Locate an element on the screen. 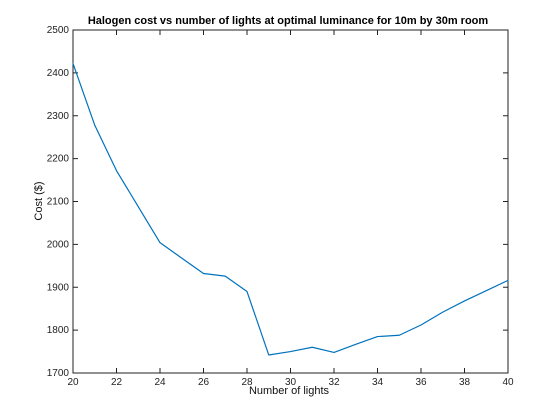 The height and width of the screenshot is (420, 560). x-tick-label-30: 30 is located at coordinates (291, 382).